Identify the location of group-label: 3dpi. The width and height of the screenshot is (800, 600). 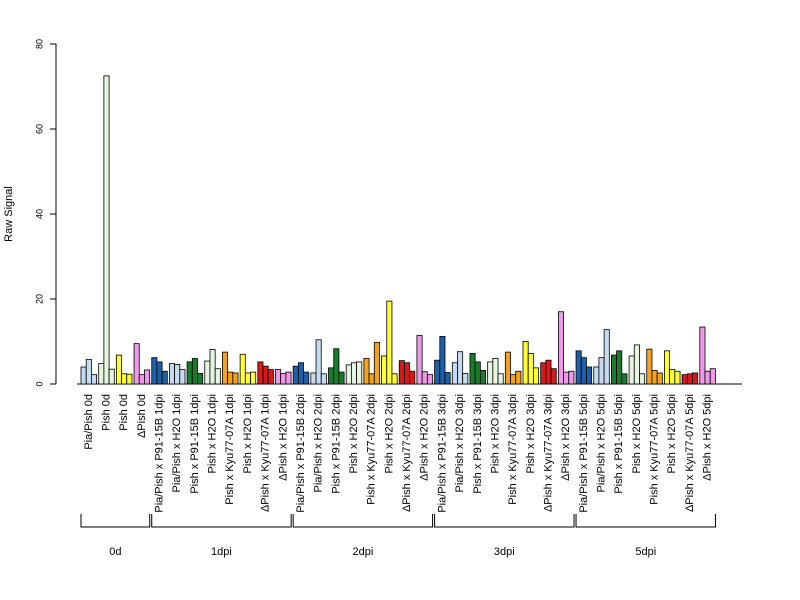
(504, 552).